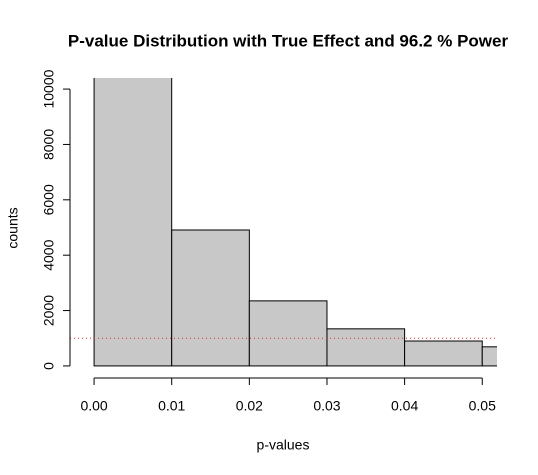 The height and width of the screenshot is (475, 538). I want to click on y-tick-label: 2000, so click(49, 310).